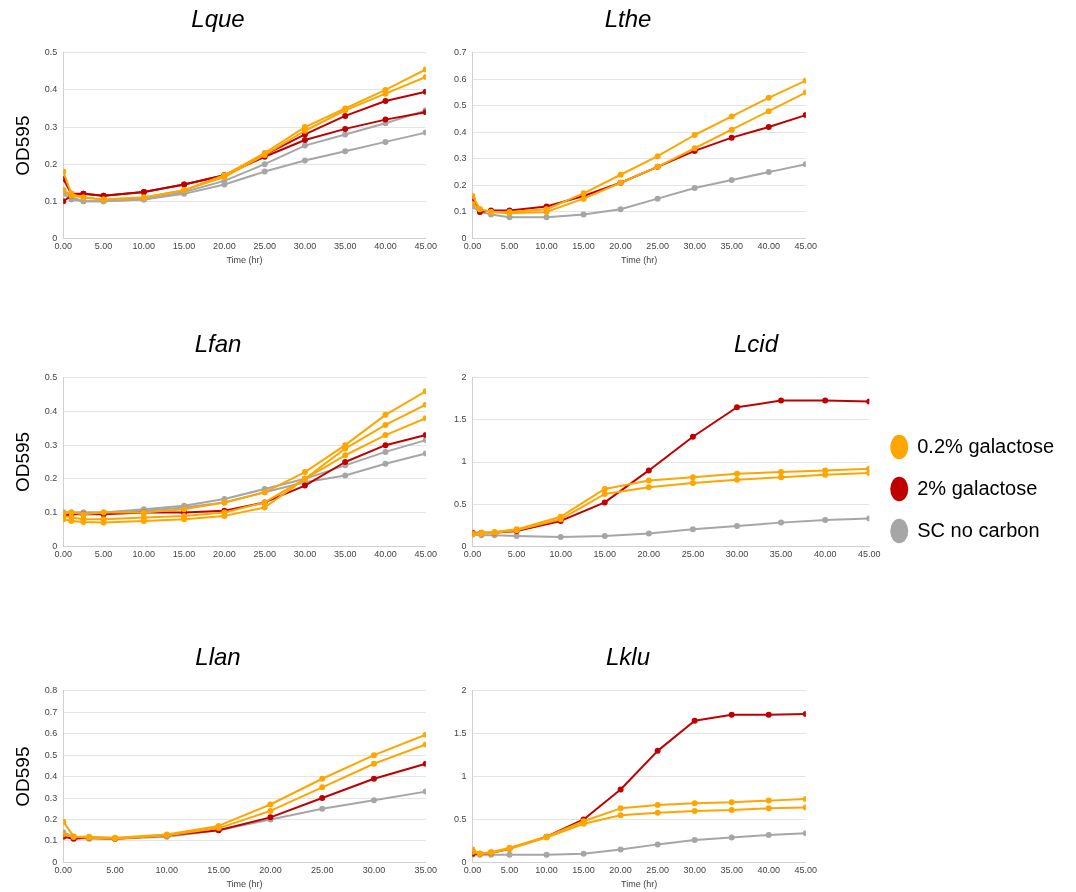 Image resolution: width=1076 pixels, height=892 pixels. Describe the element at coordinates (756, 344) in the screenshot. I see `chart-title: Lcid` at that location.